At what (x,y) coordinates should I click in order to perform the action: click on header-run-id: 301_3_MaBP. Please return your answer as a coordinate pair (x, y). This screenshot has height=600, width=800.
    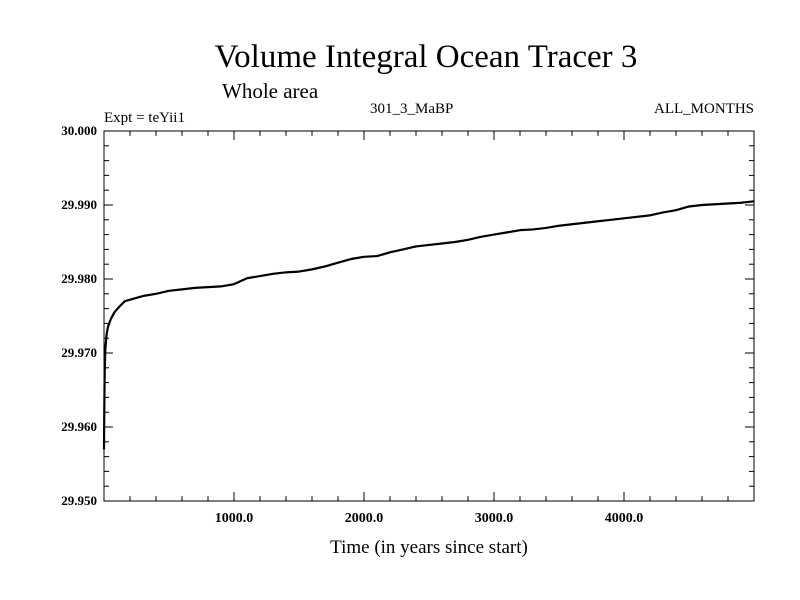
    Looking at the image, I should click on (411, 109).